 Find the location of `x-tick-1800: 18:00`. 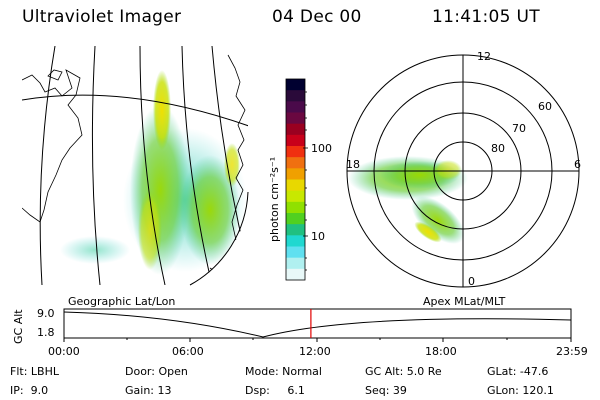

x-tick-1800: 18:00 is located at coordinates (441, 351).